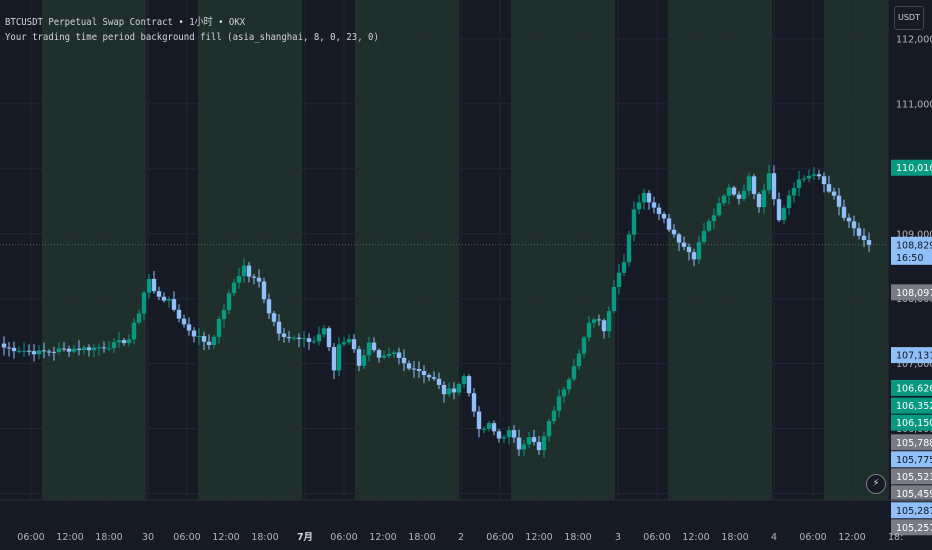 The height and width of the screenshot is (550, 932). Describe the element at coordinates (911, 422) in the screenshot. I see `price-axis-label: 106,150.9` at that location.